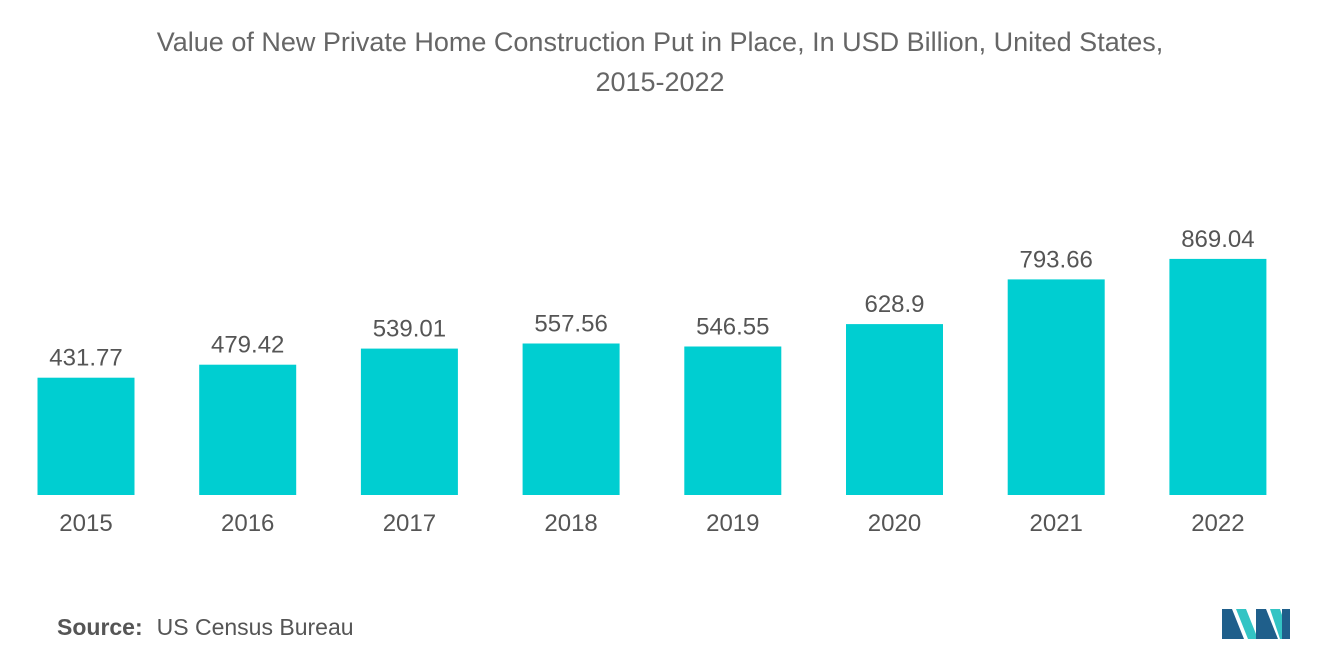 The width and height of the screenshot is (1320, 665). What do you see at coordinates (1056, 523) in the screenshot?
I see `x-tick-label-2021: 2021` at bounding box center [1056, 523].